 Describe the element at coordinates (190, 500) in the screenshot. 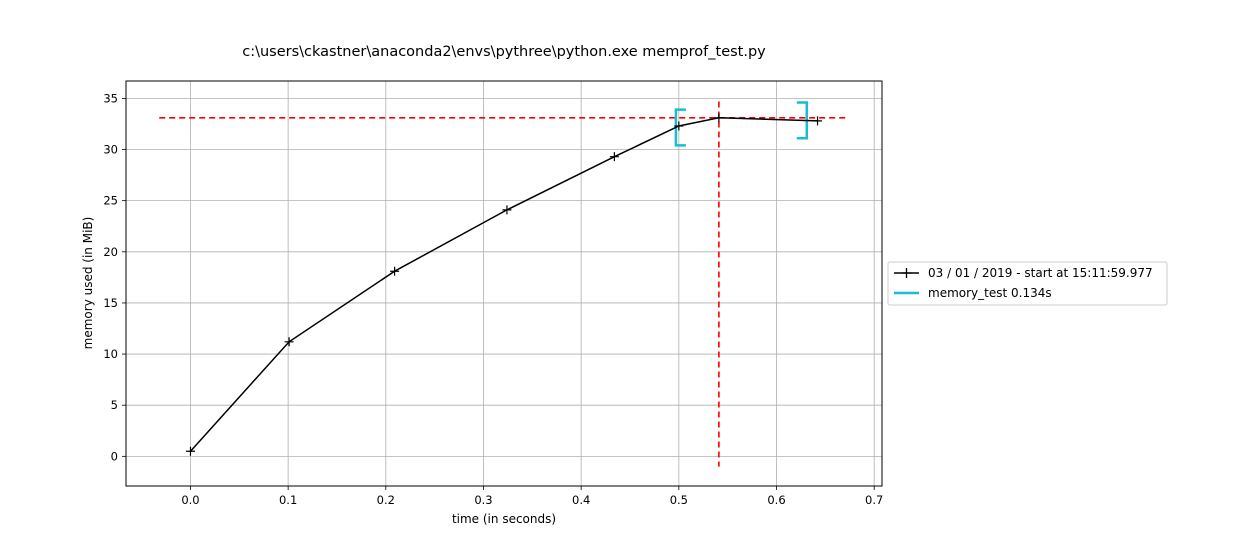

I see `x-tick-label: 0.0` at that location.